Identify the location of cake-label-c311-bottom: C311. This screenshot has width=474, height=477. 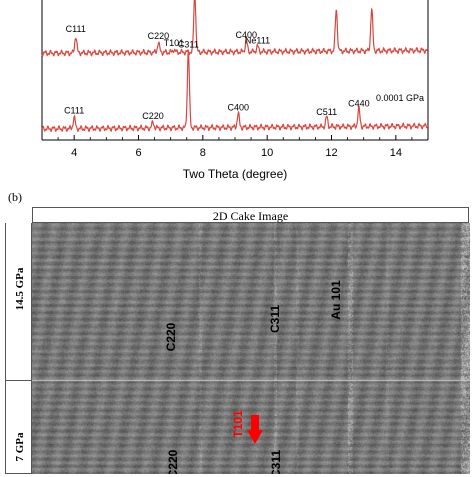
(276, 461).